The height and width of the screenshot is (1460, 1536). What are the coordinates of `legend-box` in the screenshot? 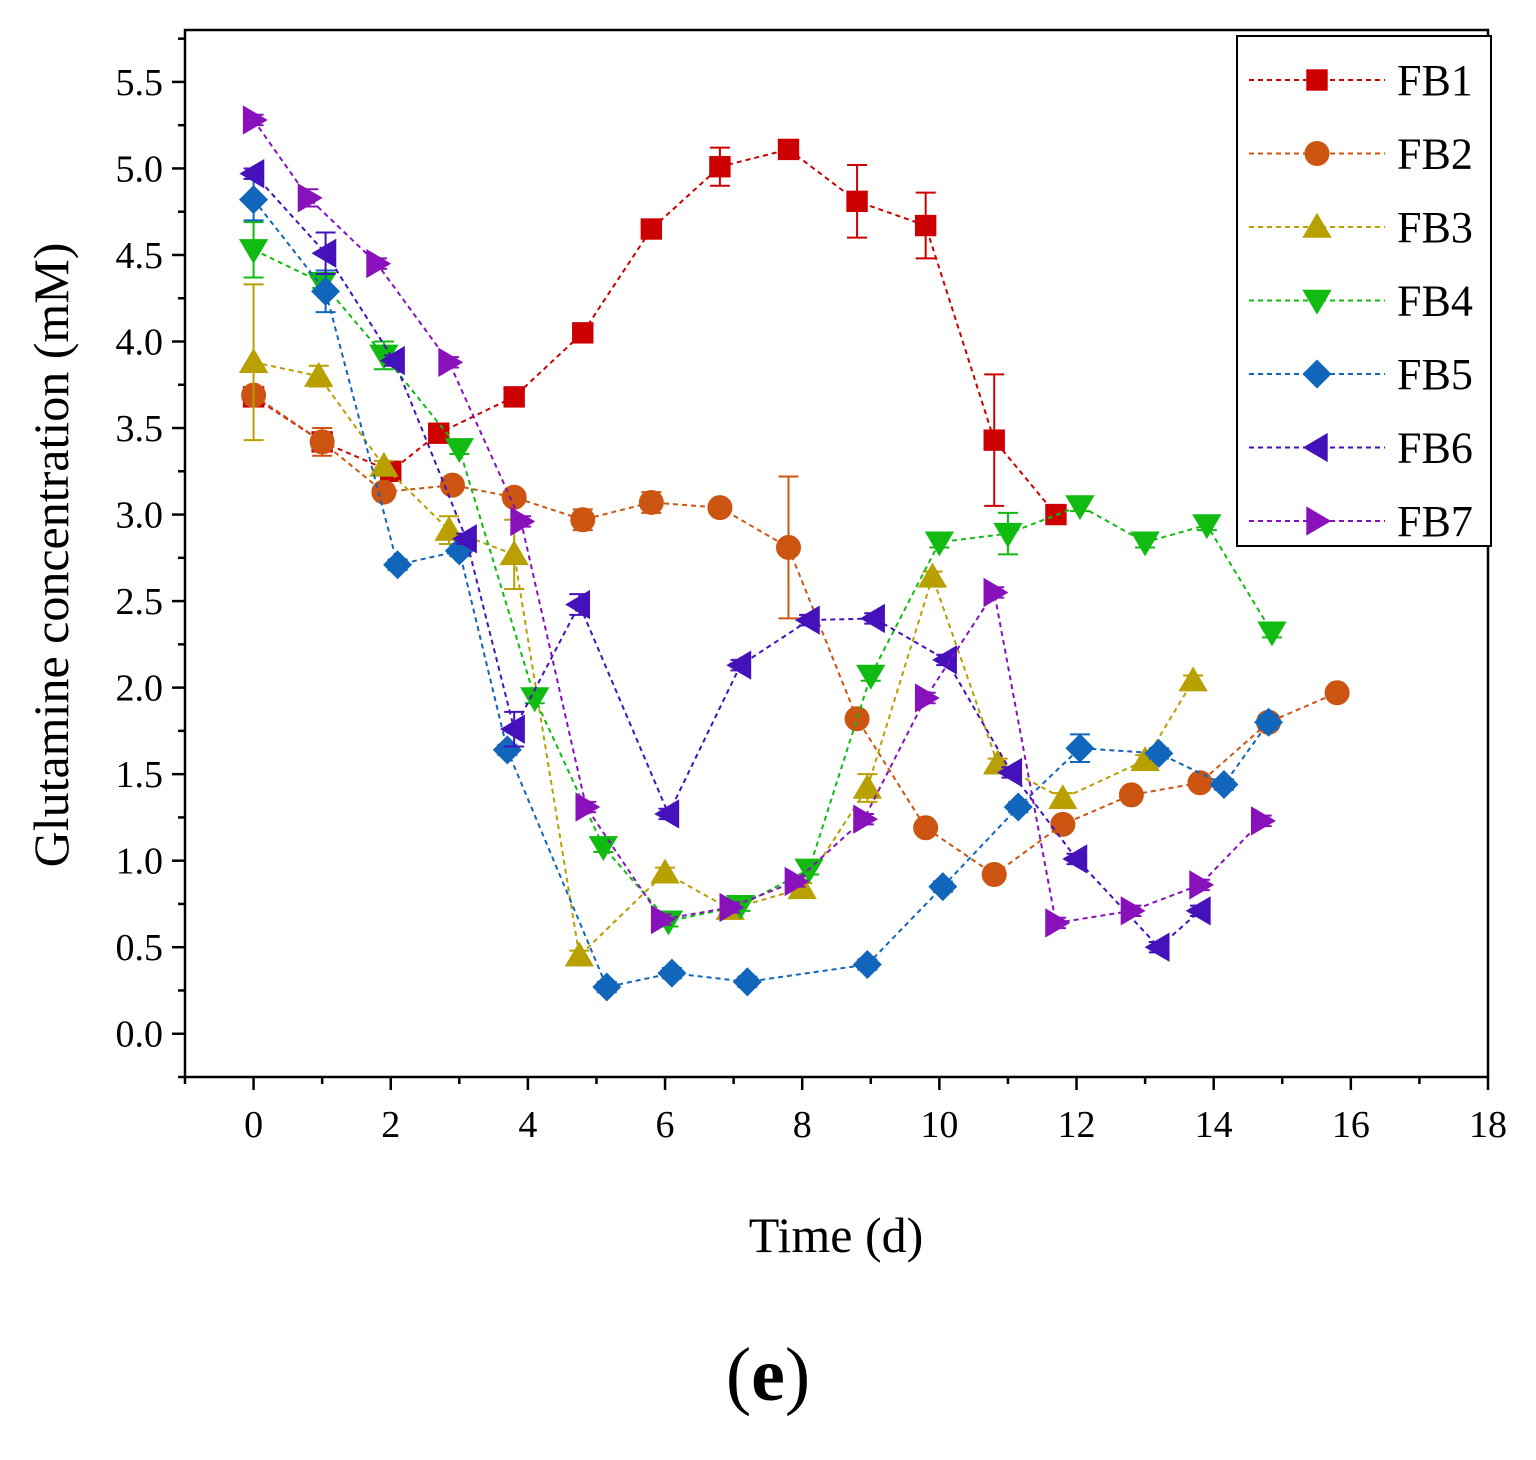 It's located at (1364, 291).